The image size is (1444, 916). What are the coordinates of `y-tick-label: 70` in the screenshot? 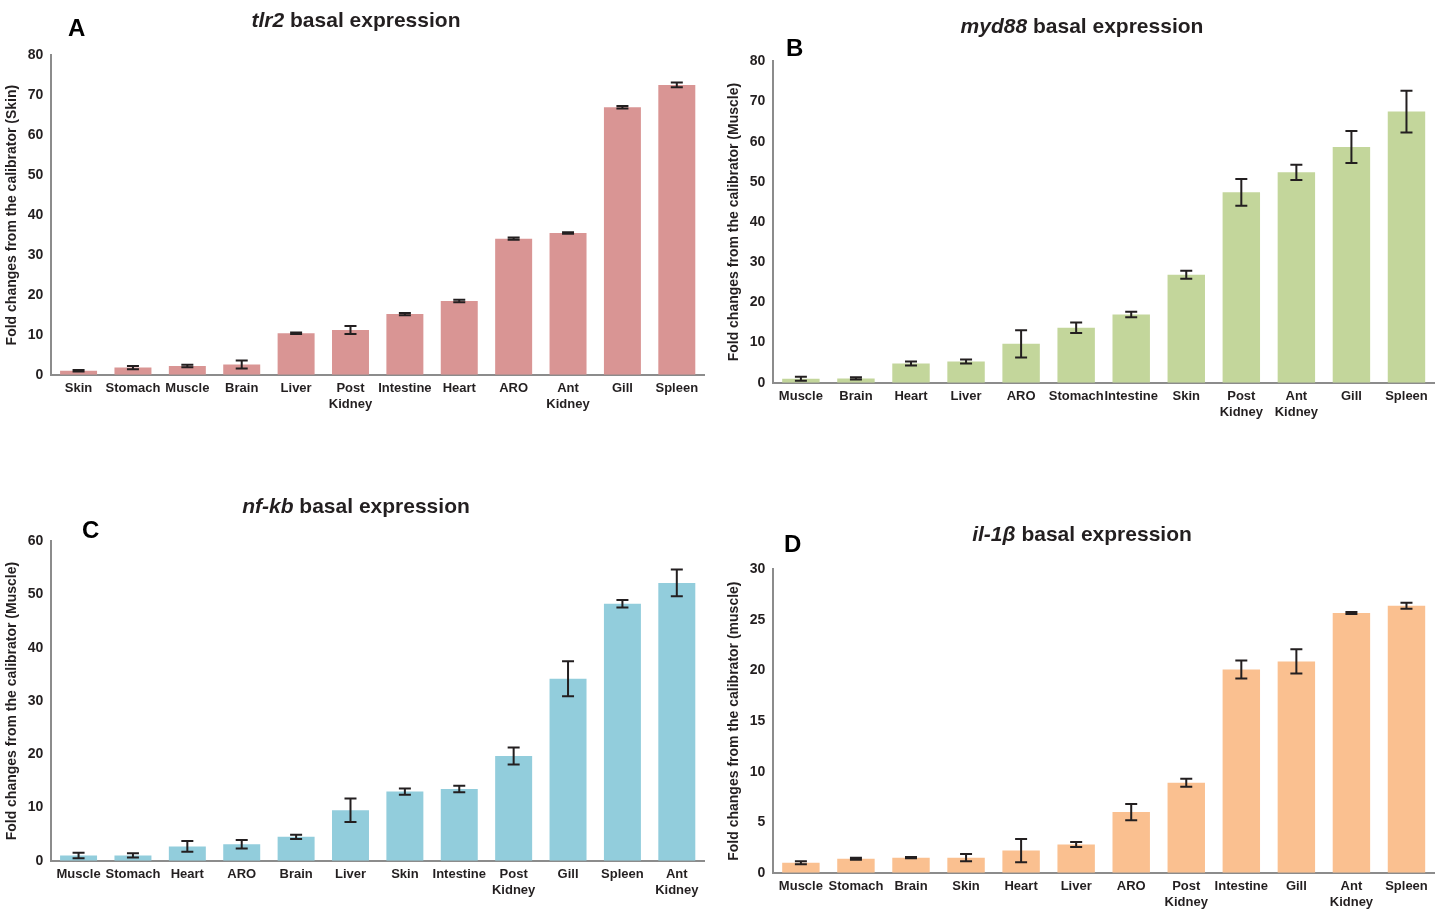 It's located at (35, 94).